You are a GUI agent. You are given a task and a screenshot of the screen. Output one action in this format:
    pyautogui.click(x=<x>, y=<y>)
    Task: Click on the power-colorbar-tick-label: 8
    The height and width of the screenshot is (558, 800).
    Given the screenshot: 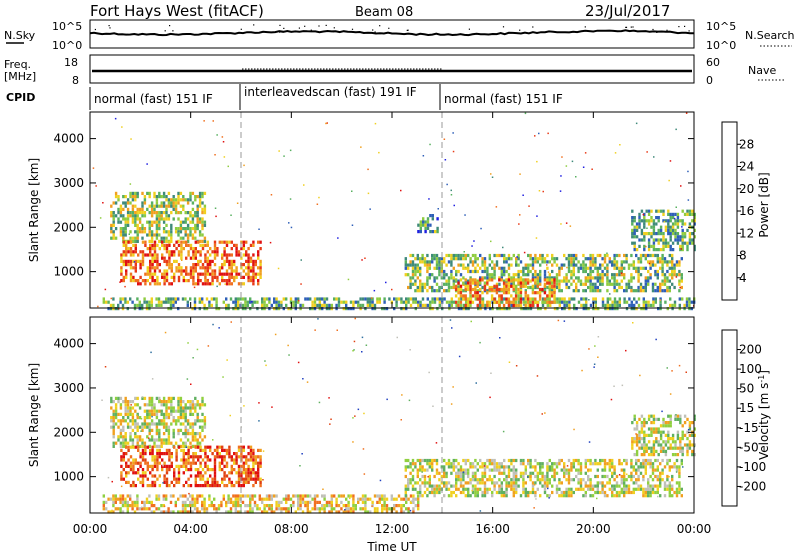 What is the action you would take?
    pyautogui.click(x=743, y=256)
    